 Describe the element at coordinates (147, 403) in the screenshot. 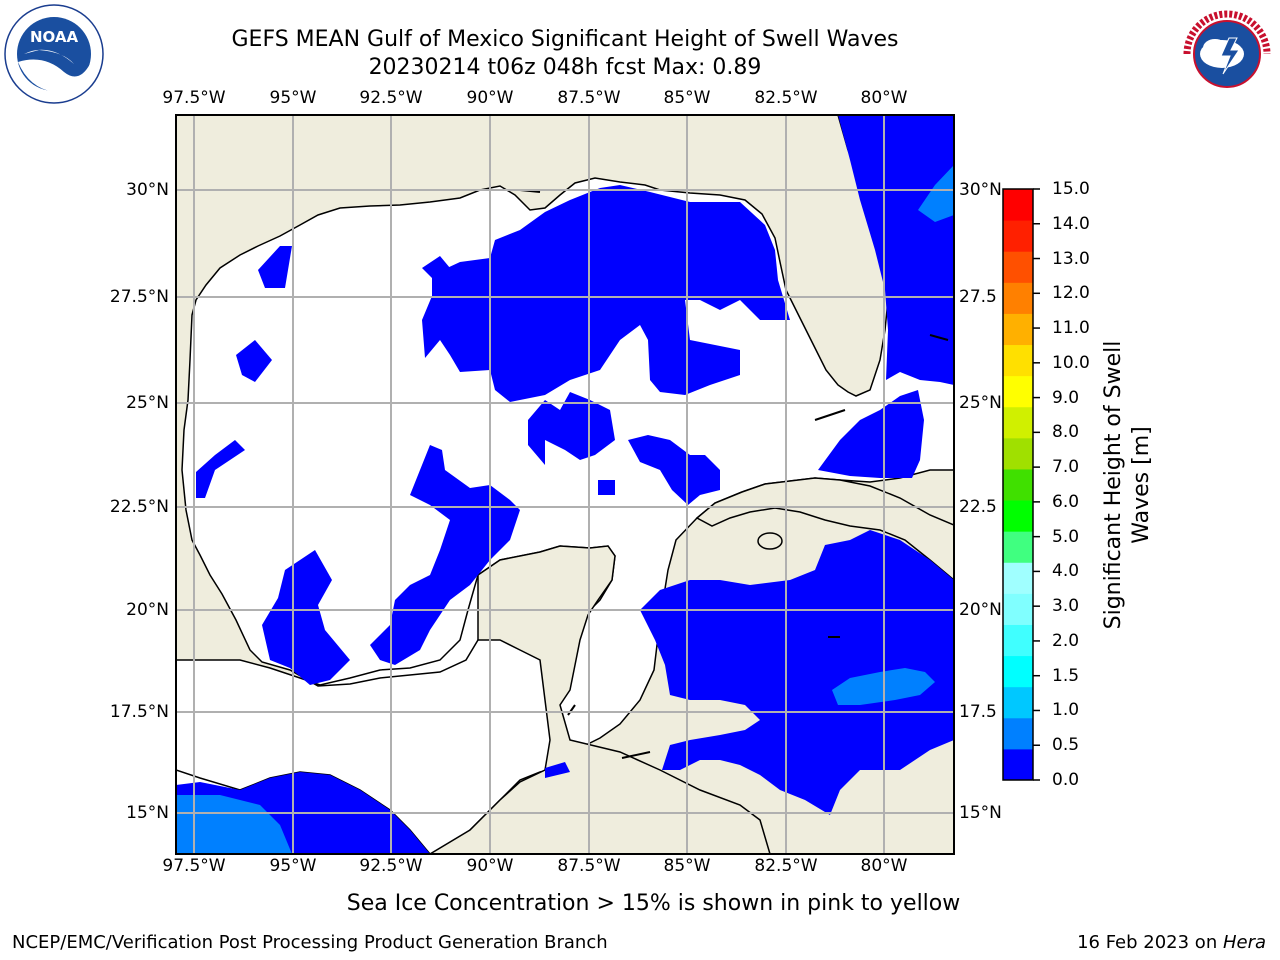

I see `lat-label-left: 25°N` at that location.